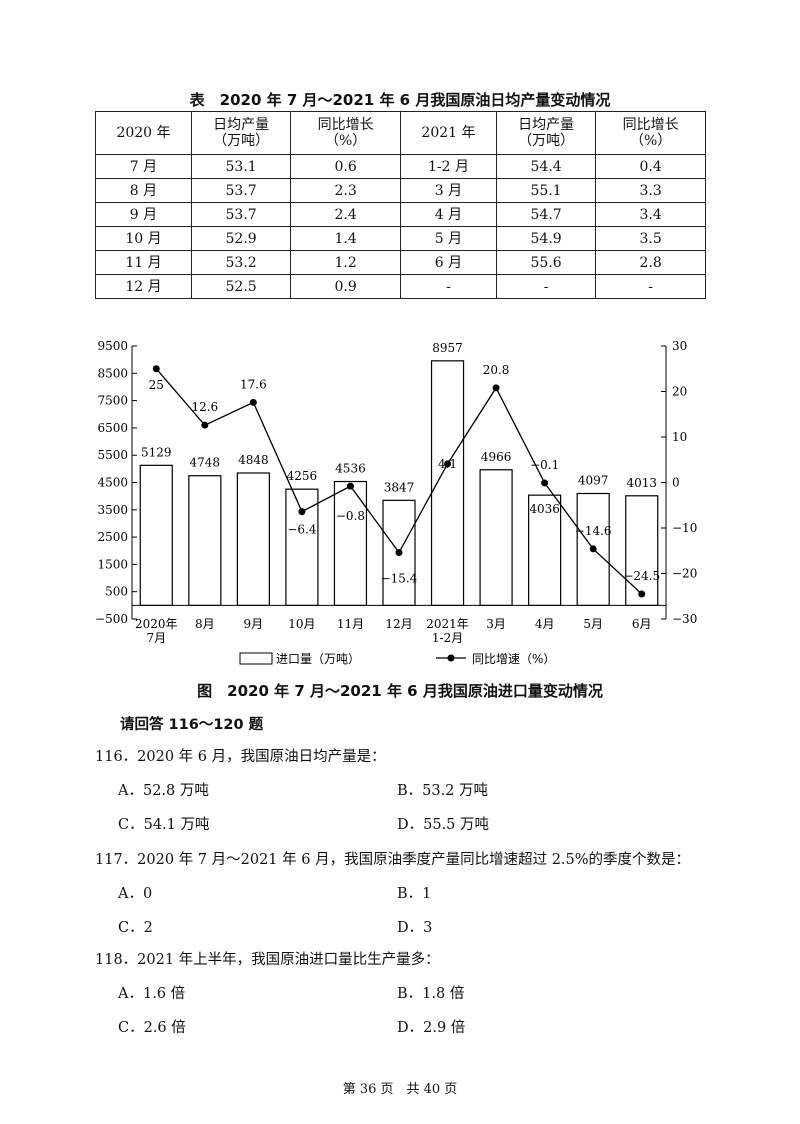 The width and height of the screenshot is (800, 1124). I want to click on left-tick-label: 1500, so click(112, 564).